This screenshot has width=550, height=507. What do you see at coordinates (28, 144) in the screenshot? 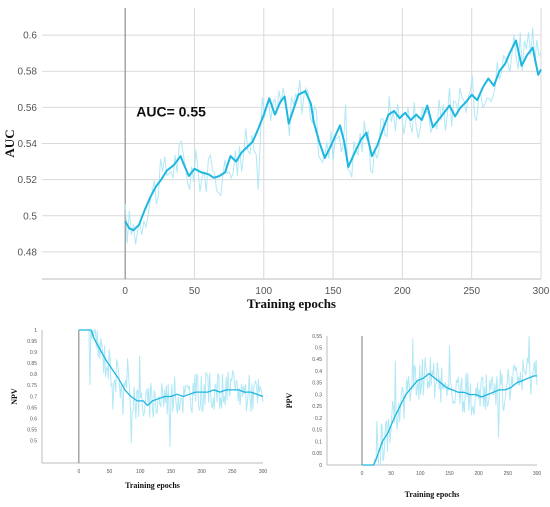
I see `y-tick-label: 0.54` at bounding box center [28, 144].